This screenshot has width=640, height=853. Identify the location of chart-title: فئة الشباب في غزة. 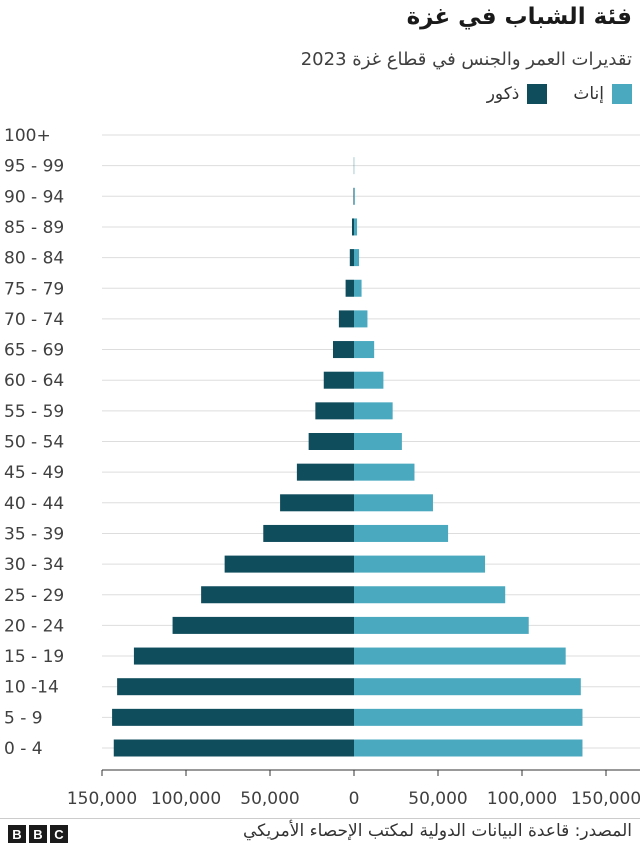
(519, 17).